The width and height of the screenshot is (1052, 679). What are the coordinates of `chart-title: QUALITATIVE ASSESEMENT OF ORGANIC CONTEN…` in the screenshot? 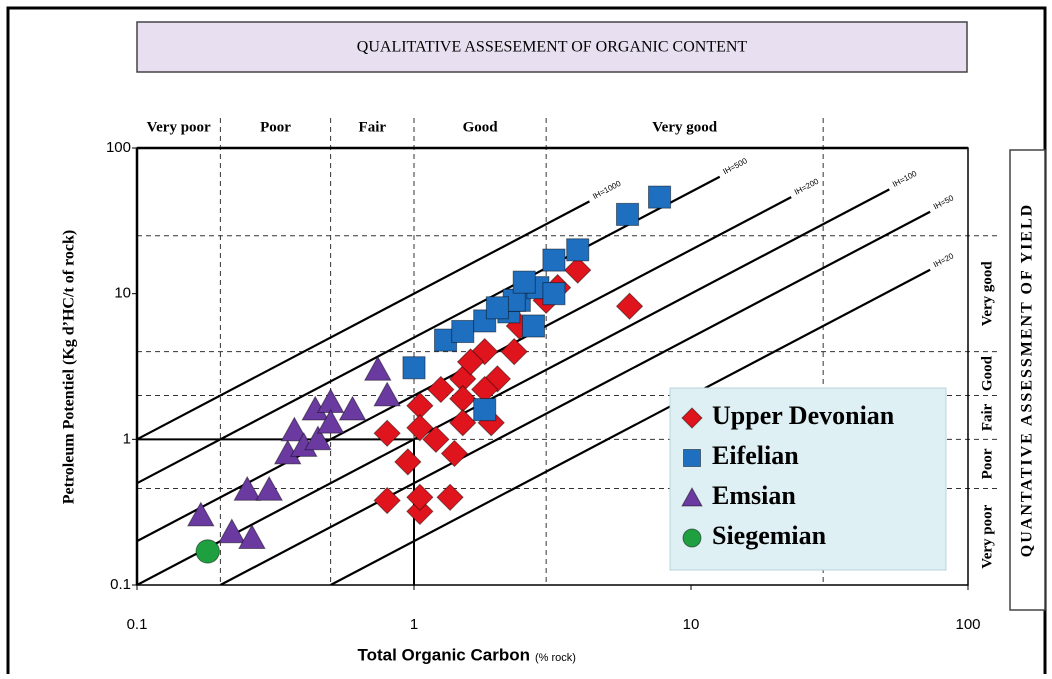 It's located at (552, 47).